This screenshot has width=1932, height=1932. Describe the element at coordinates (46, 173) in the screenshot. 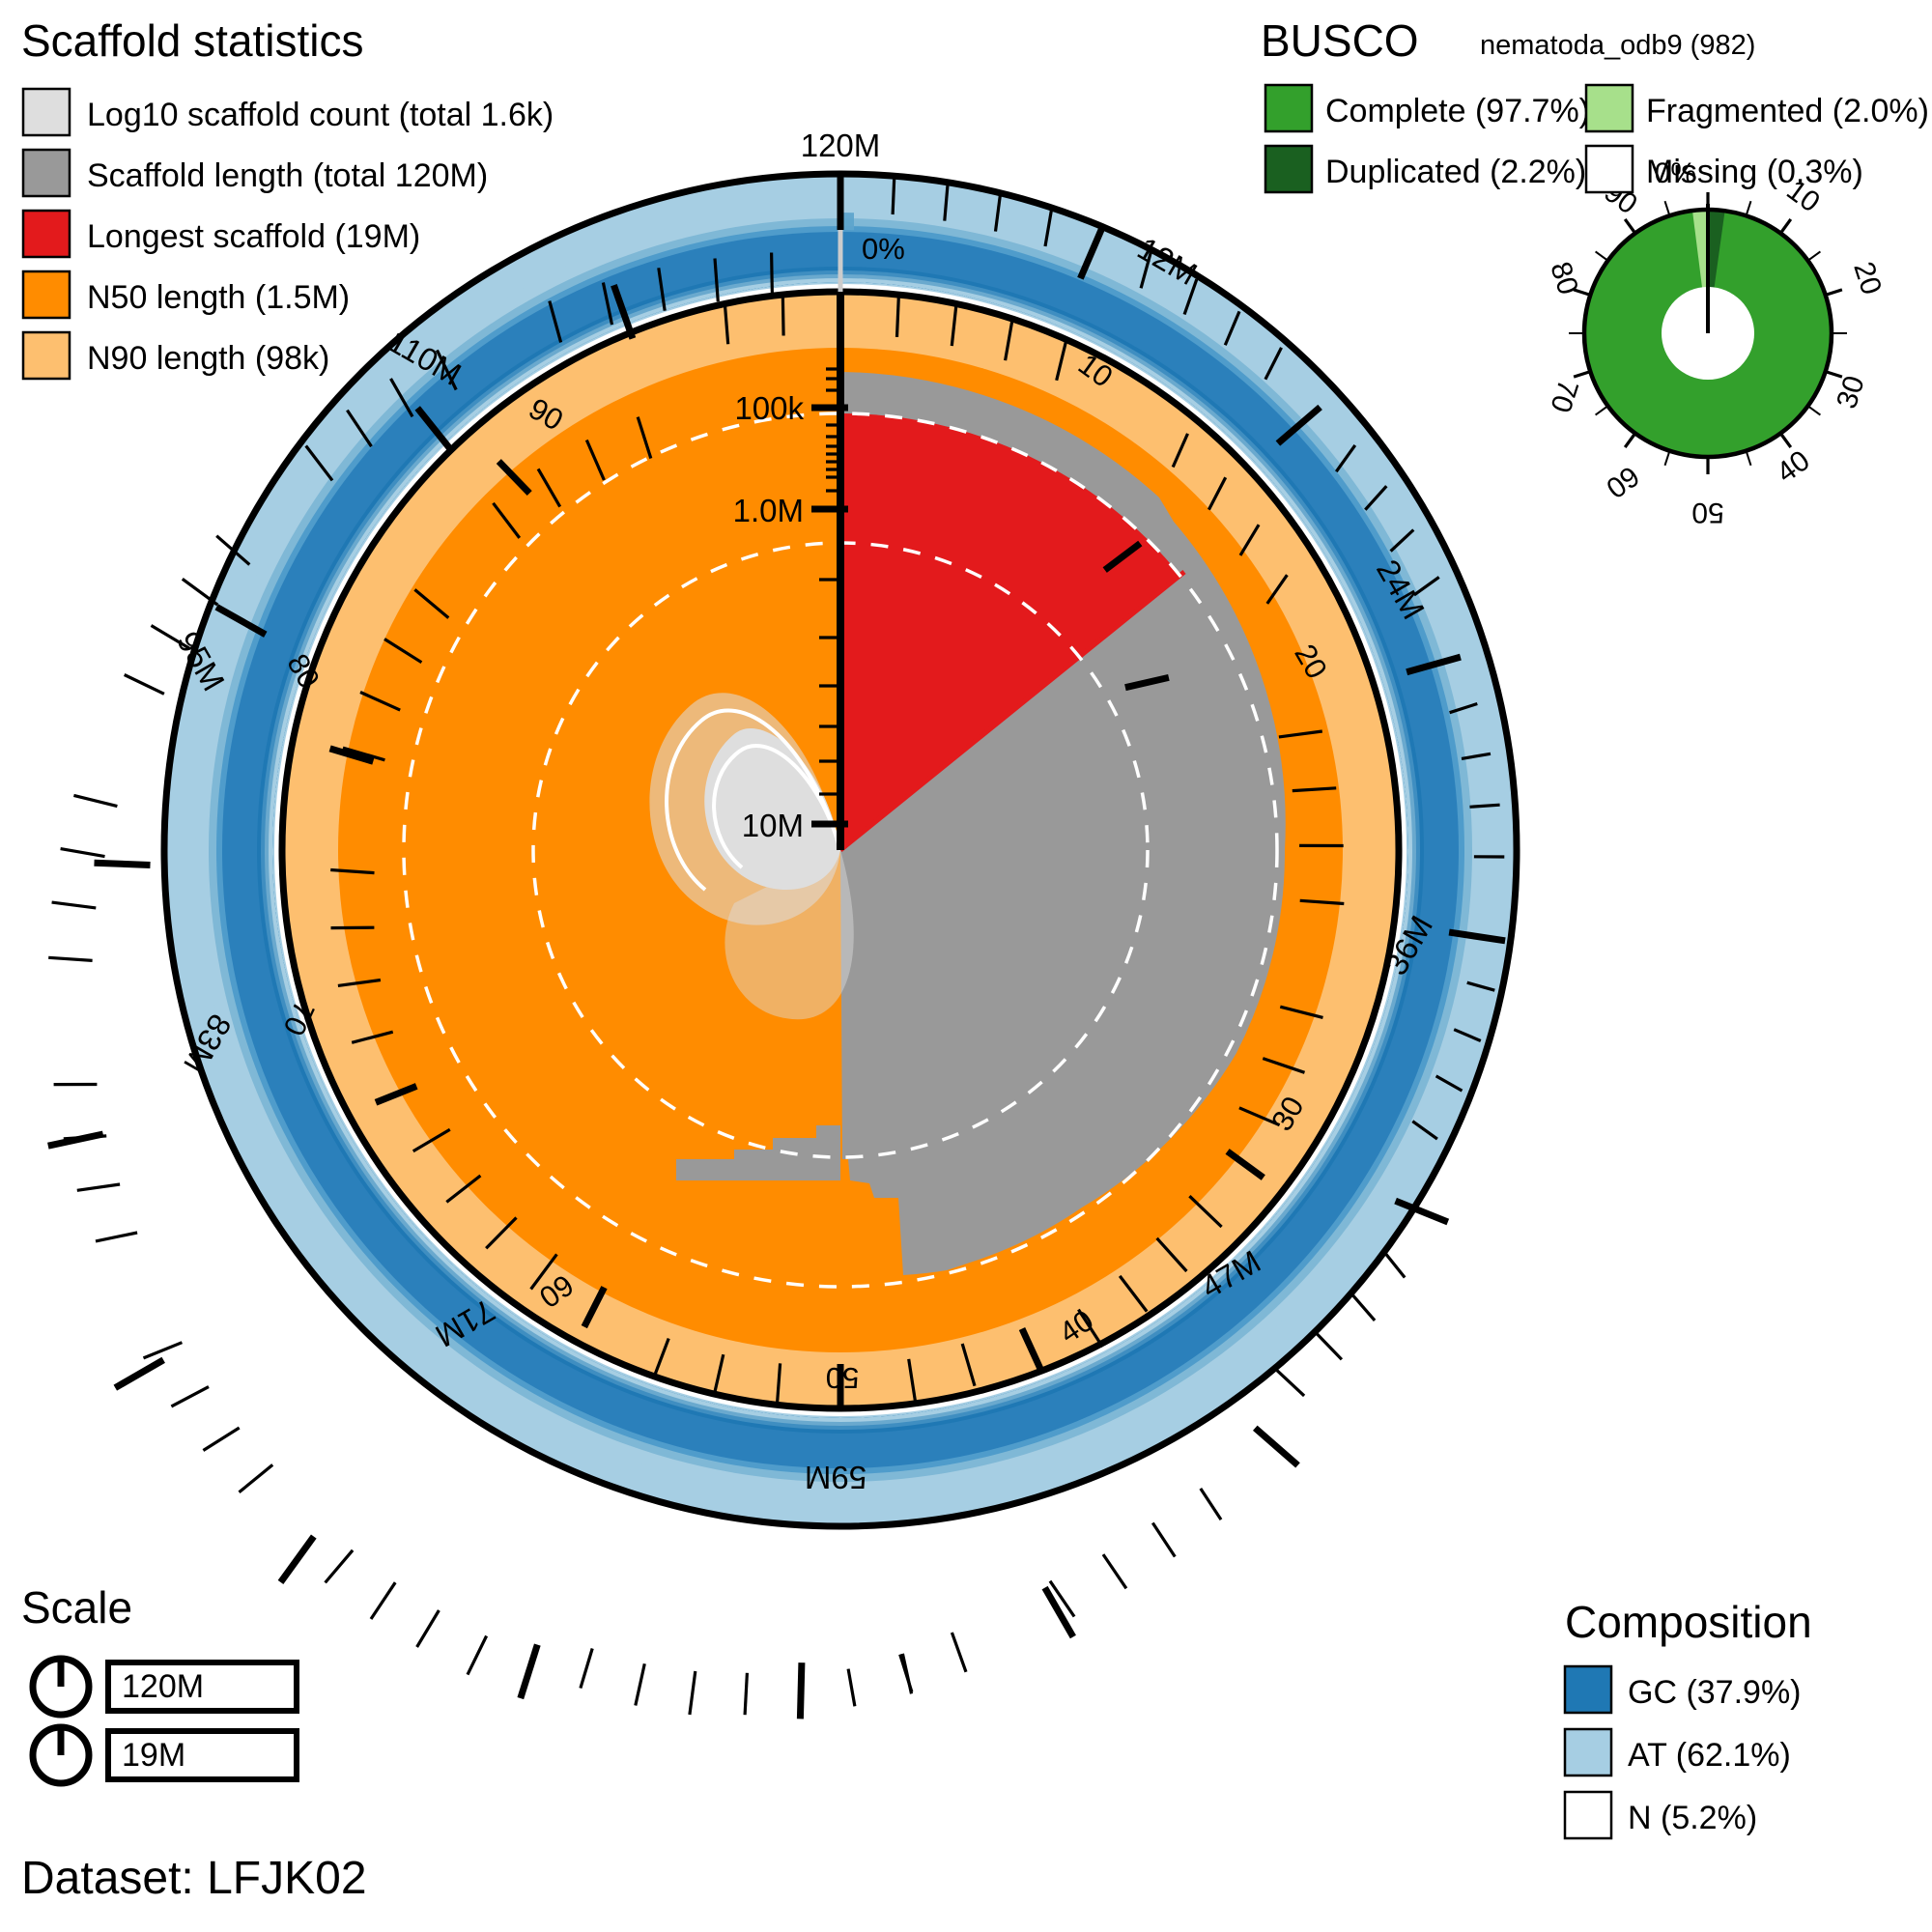

I see `swatch-scaffold-length` at that location.